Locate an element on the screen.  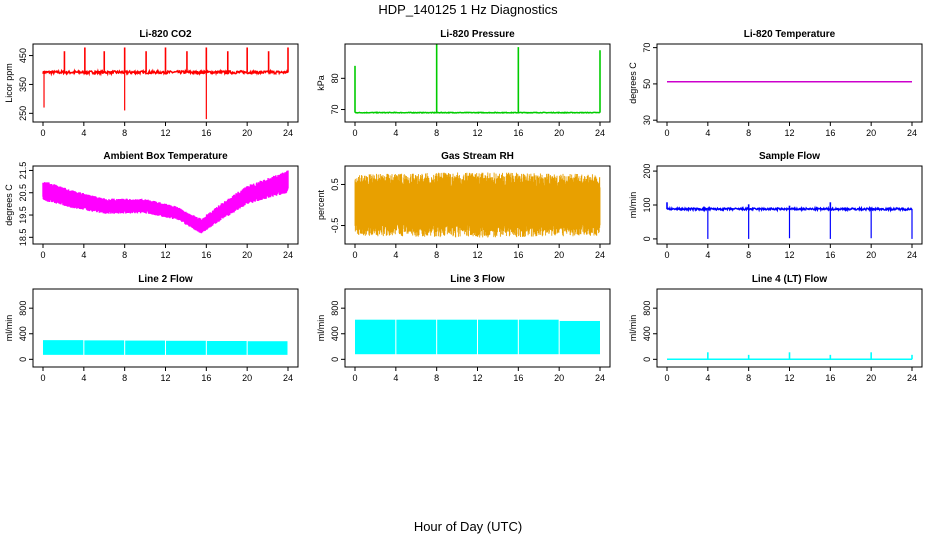
y-axis-label: degrees C is located at coordinates (633, 83).